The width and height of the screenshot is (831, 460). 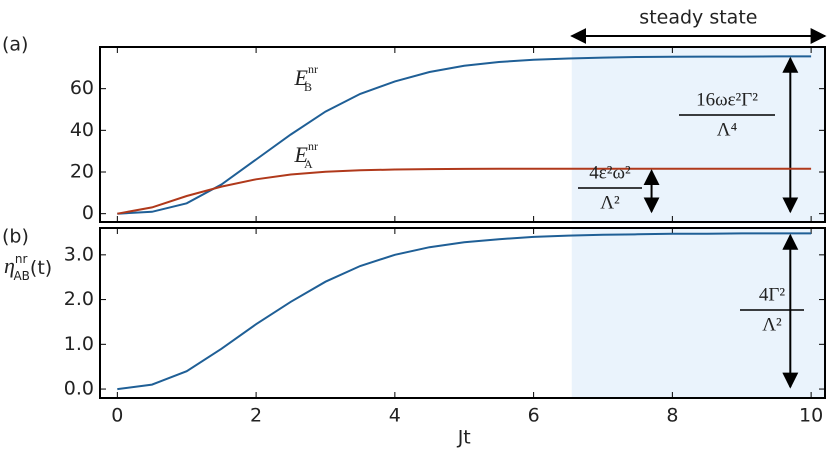 I want to click on curve-label-sub: B, so click(x=308, y=87).